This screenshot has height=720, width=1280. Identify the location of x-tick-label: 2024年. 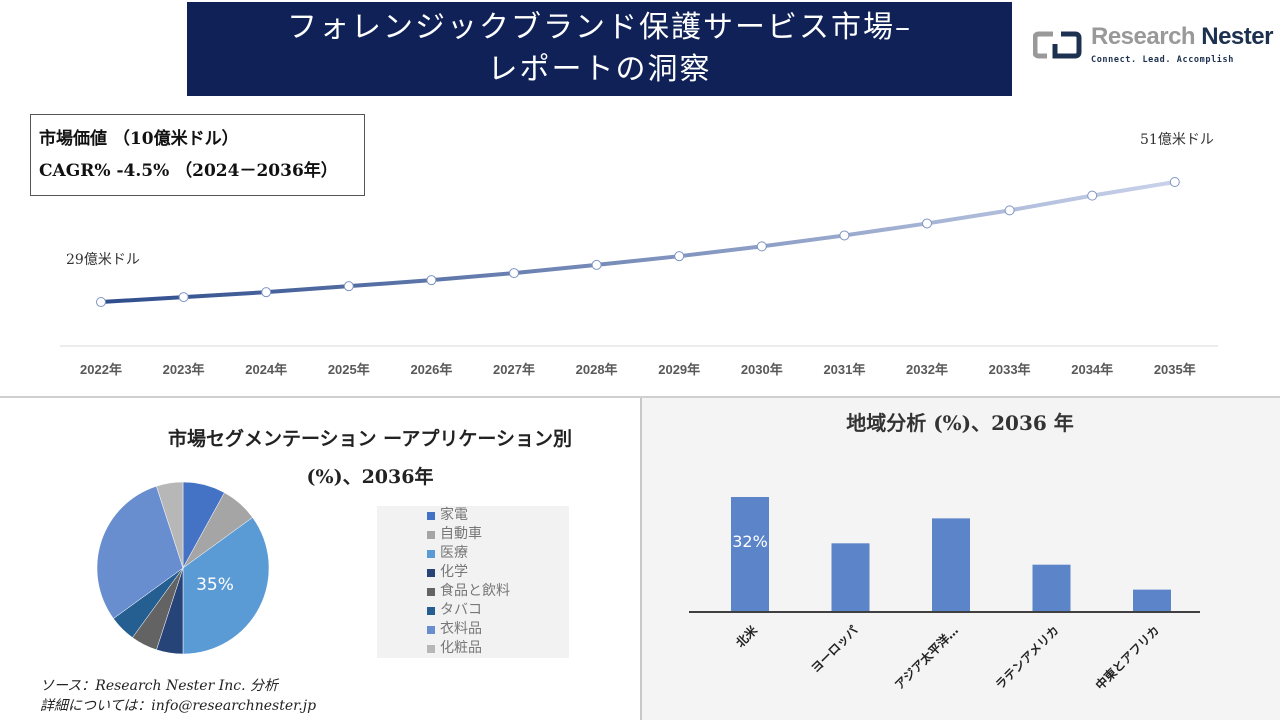
(266, 369).